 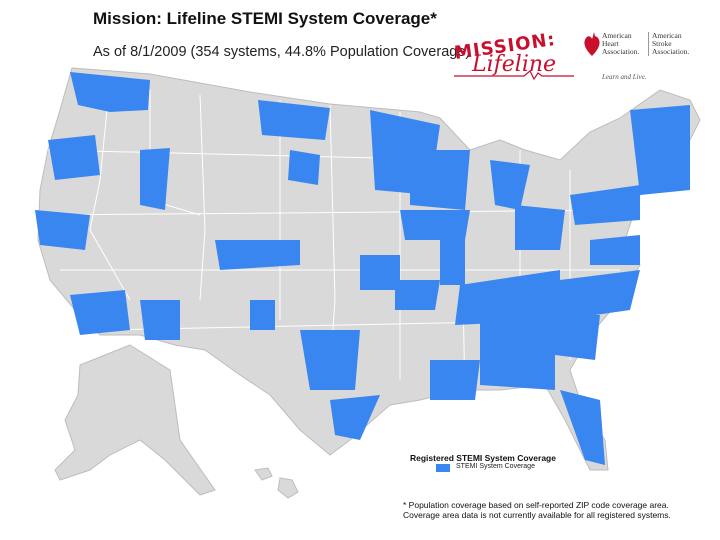 I want to click on coverage-colorado, so click(x=257, y=255).